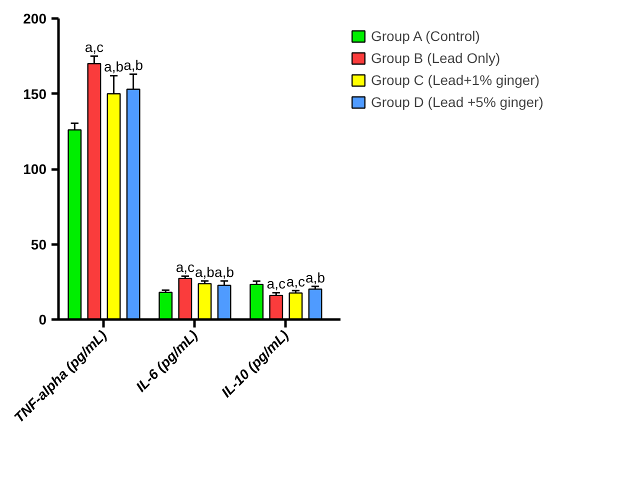 The width and height of the screenshot is (622, 485). Describe the element at coordinates (455, 80) in the screenshot. I see `legend-label: Group C (Lead+1% ginger)` at that location.